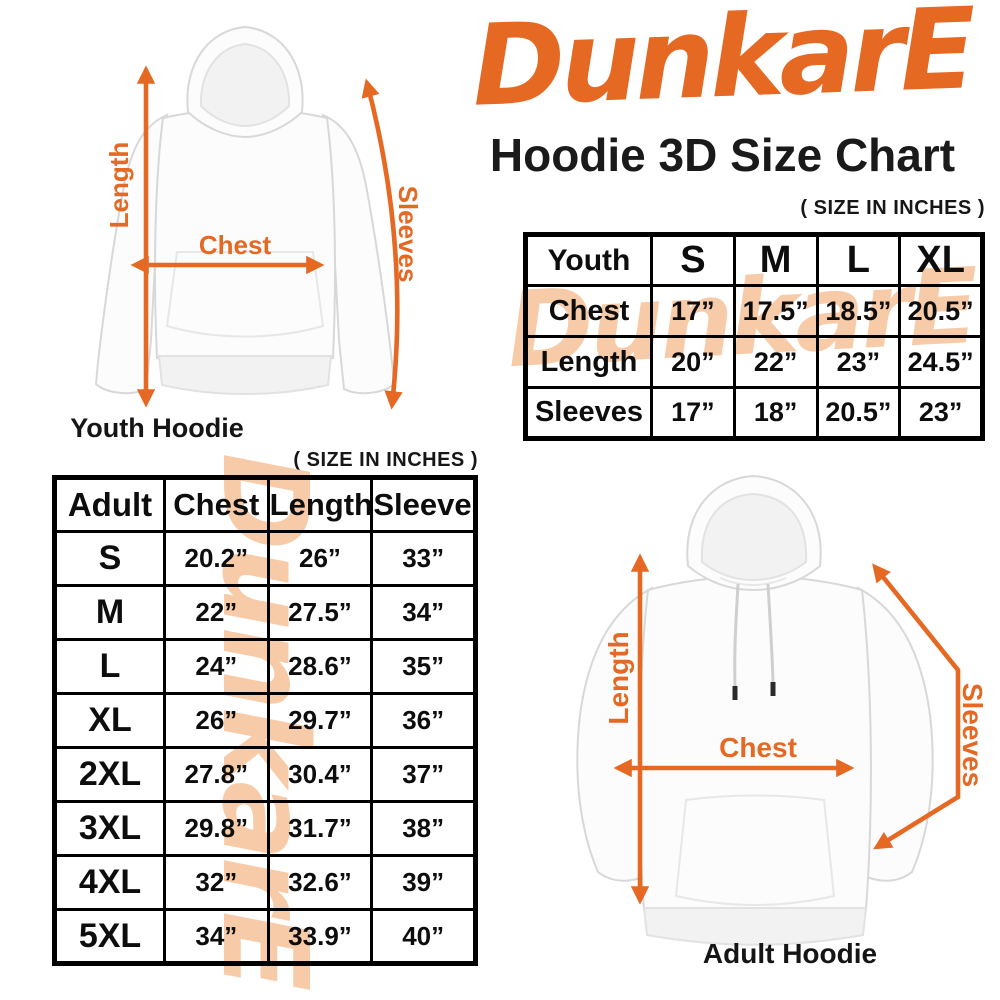 The height and width of the screenshot is (1000, 1000). What do you see at coordinates (892, 208) in the screenshot?
I see `size-note-top: ( SIZE IN INCHES )` at bounding box center [892, 208].